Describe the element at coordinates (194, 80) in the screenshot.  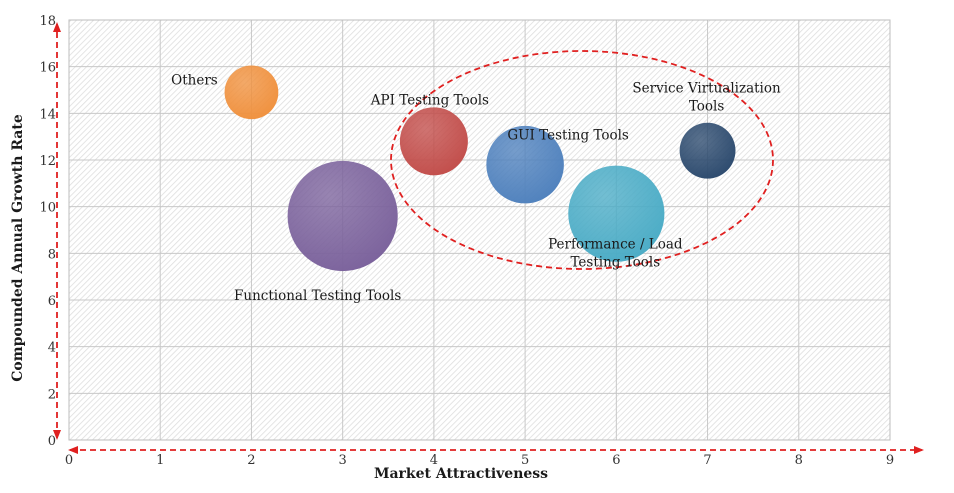
I see `bubble-label-0: Others` at that location.